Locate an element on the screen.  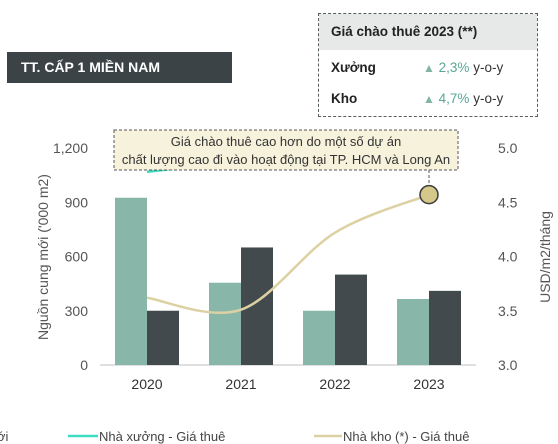
rent-row-label: Xưởng is located at coordinates (353, 67).